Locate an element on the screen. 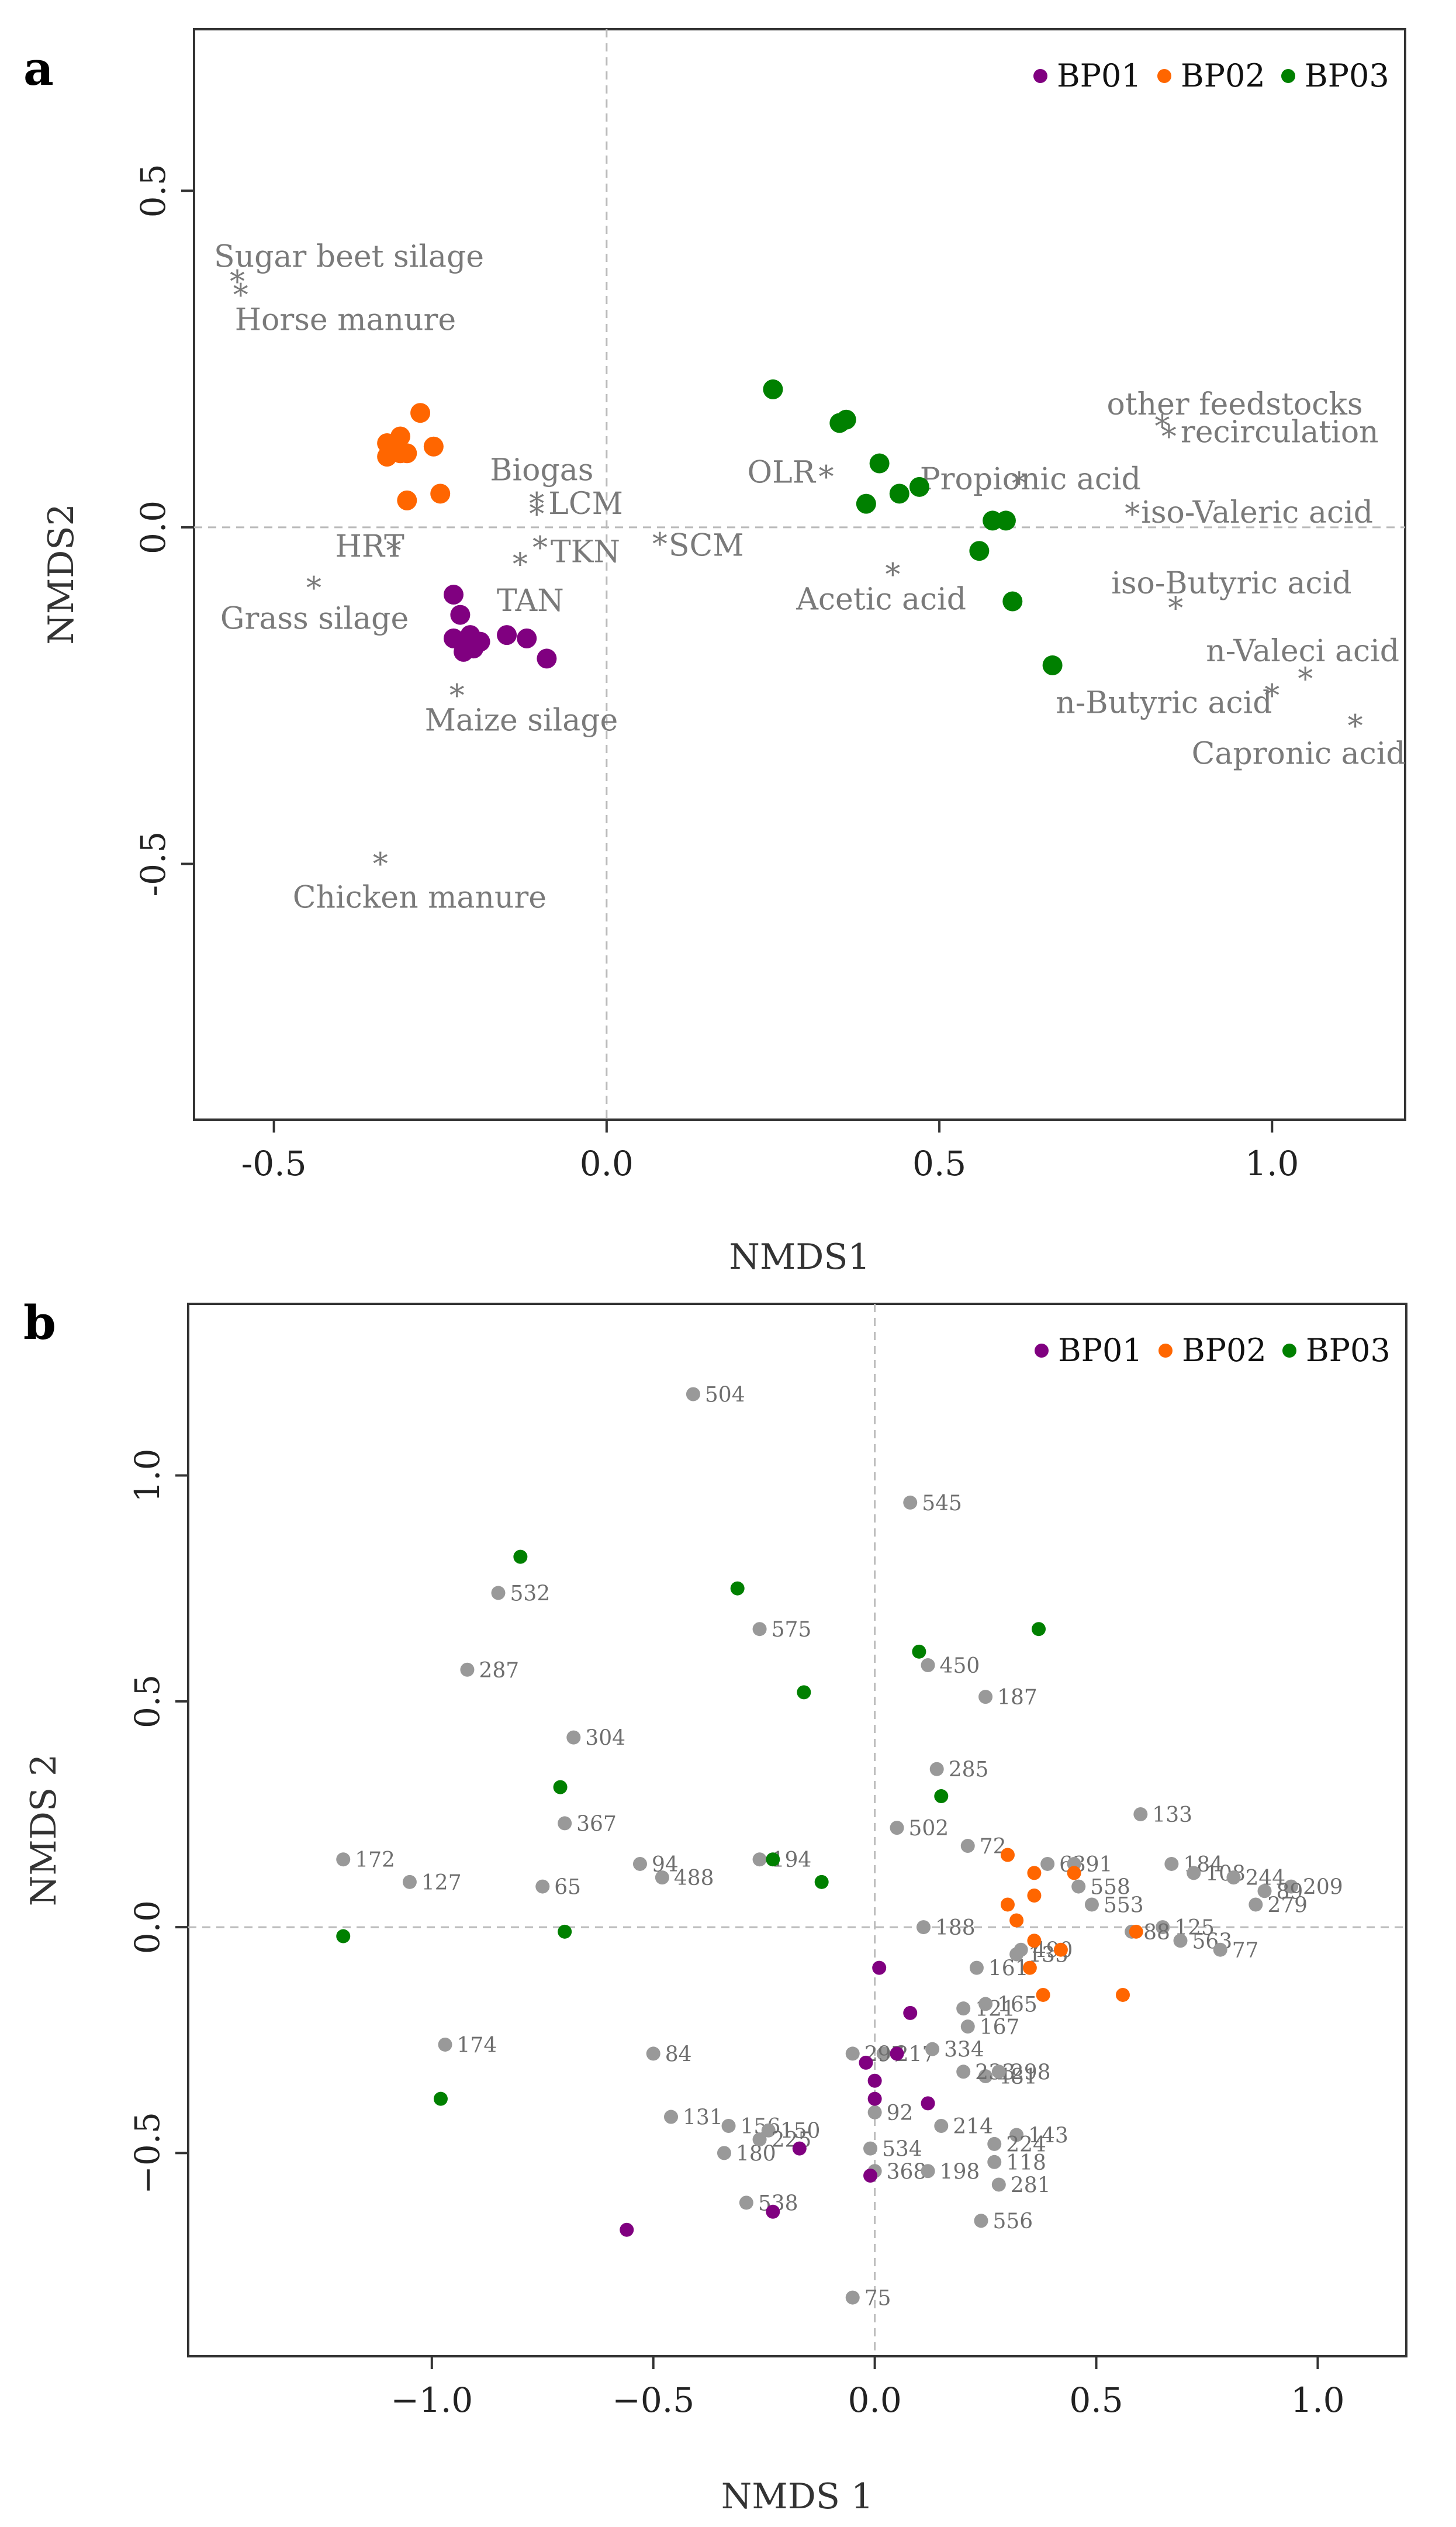 Image resolution: width=1456 pixels, height=2527 pixels. legend-marker-bp03 is located at coordinates (1288, 76).